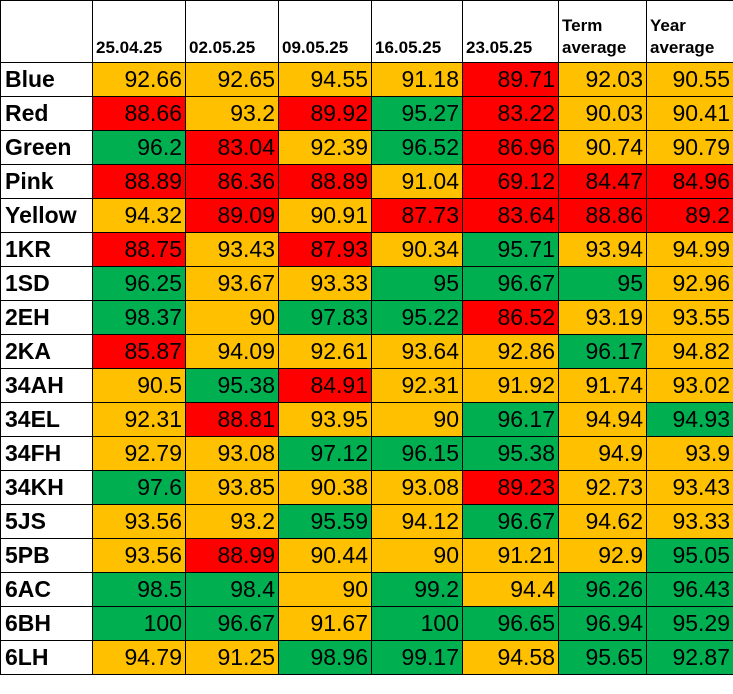 The width and height of the screenshot is (733, 694). I want to click on value-cell: 94.82, so click(689, 351).